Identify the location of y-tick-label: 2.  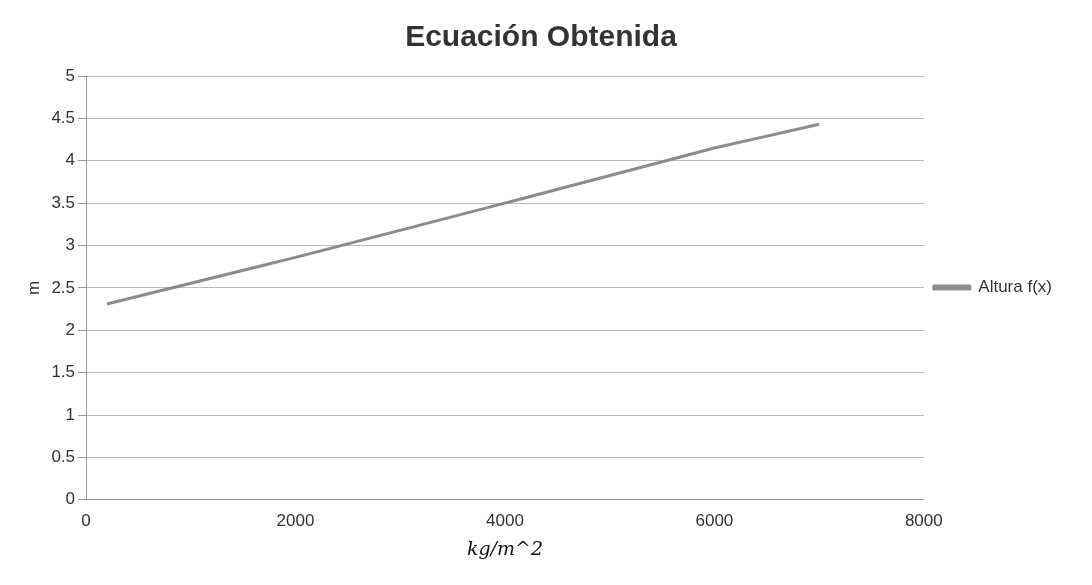
(70, 329).